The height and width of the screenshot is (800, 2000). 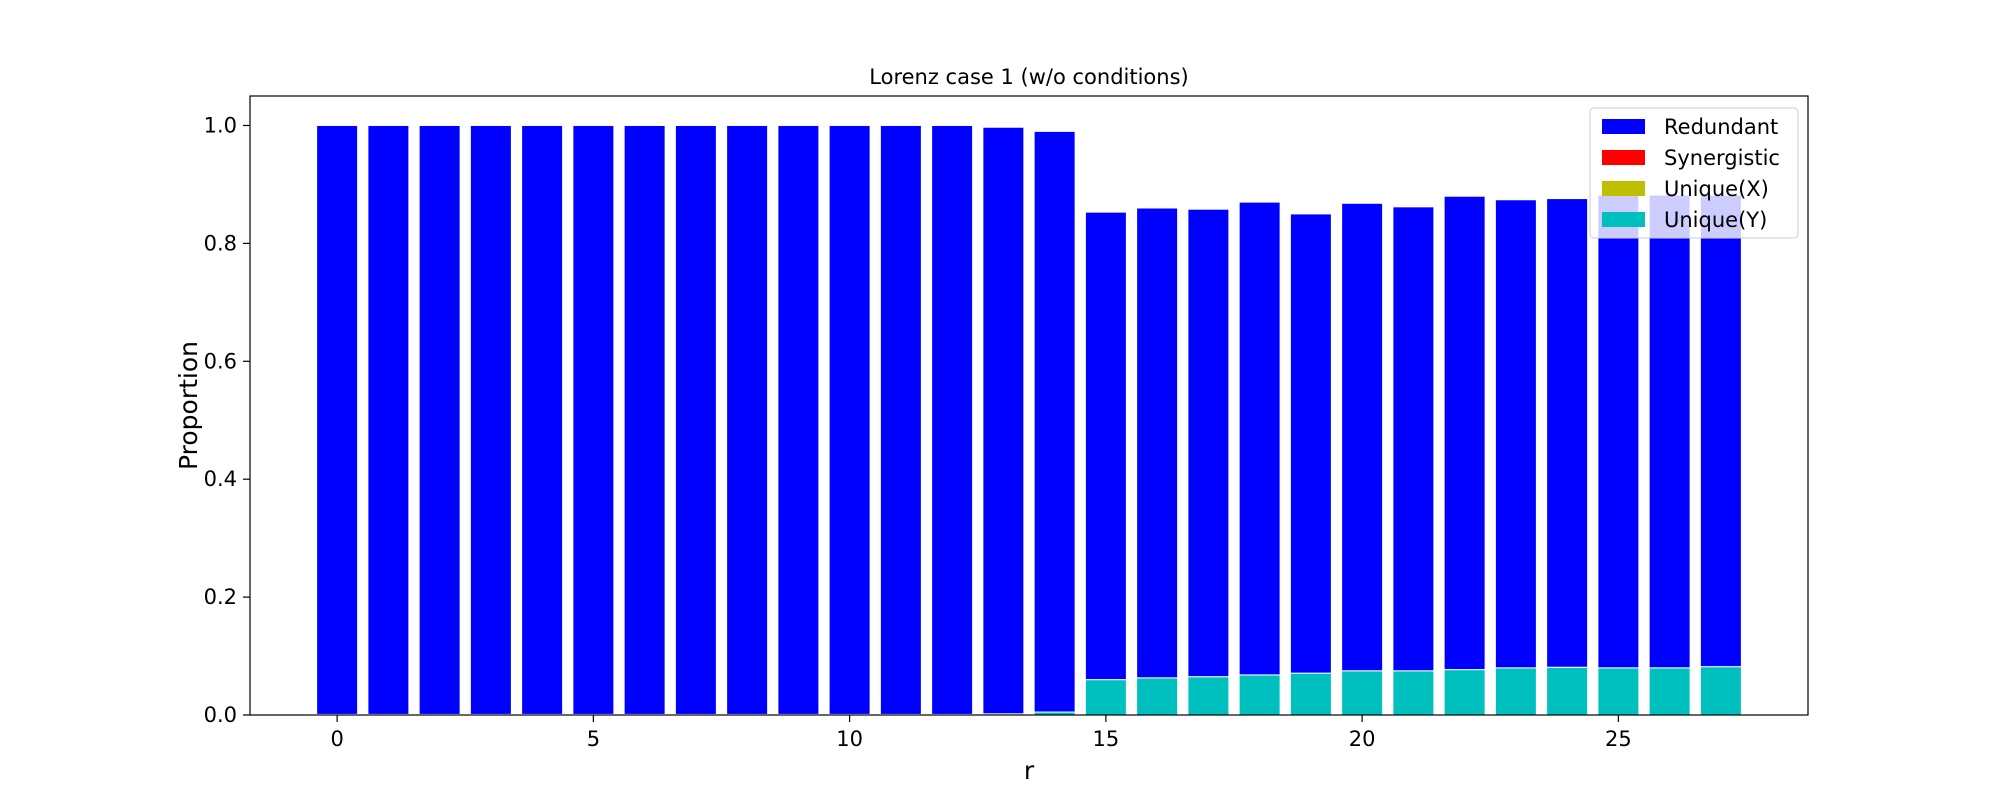 I want to click on y-tick-label: 0.0, so click(x=220, y=715).